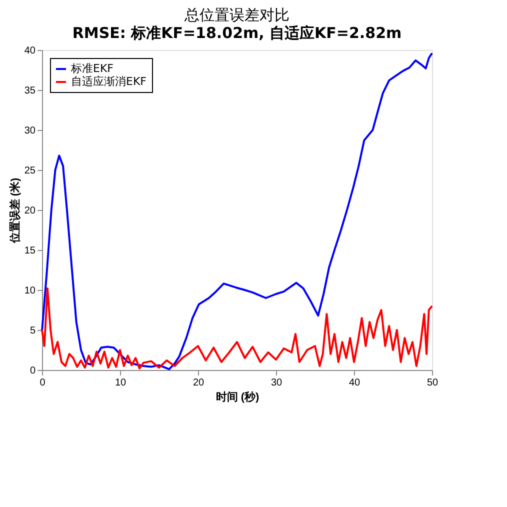 This screenshot has height=507, width=507. I want to click on y-tick-label: 25, so click(30, 171).